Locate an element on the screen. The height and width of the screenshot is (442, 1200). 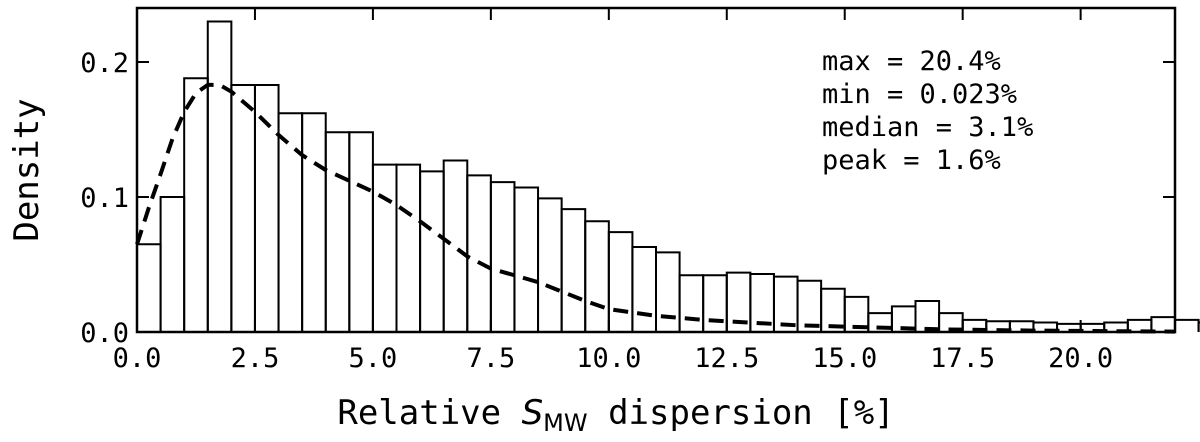
x-tick-label: 10.0 is located at coordinates (608, 358).